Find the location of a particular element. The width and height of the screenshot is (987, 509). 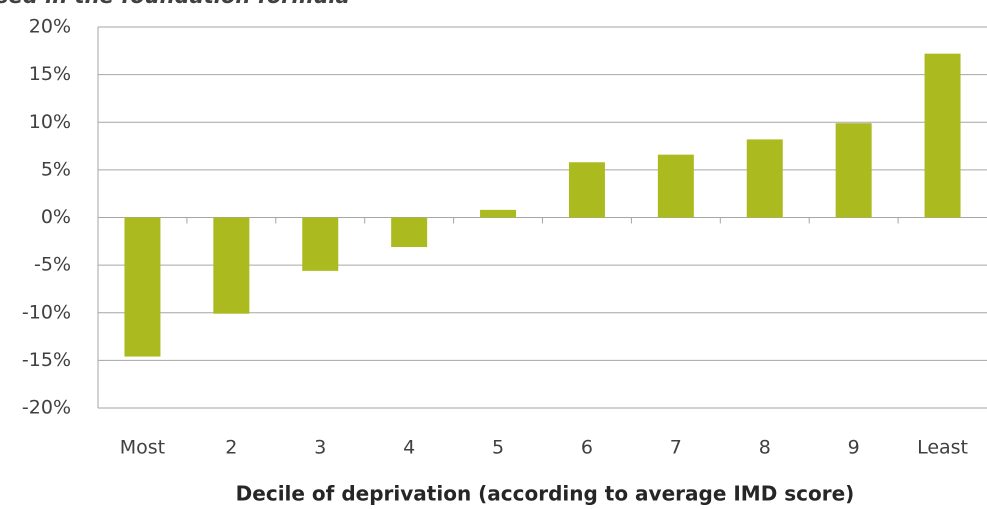

x-tick-label: 9 is located at coordinates (854, 448).